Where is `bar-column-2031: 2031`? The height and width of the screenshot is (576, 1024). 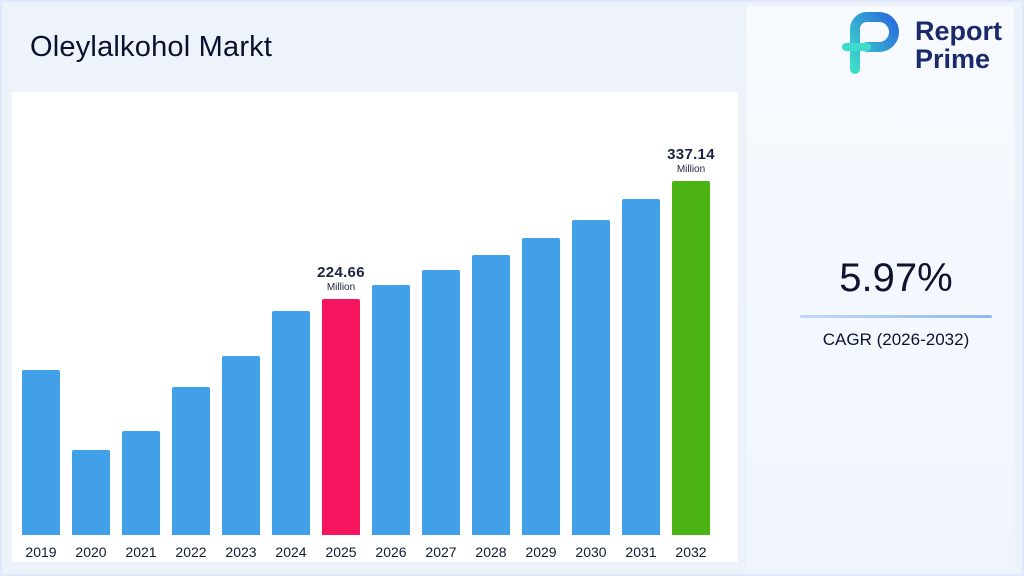
bar-column-2031: 2031 is located at coordinates (641, 379).